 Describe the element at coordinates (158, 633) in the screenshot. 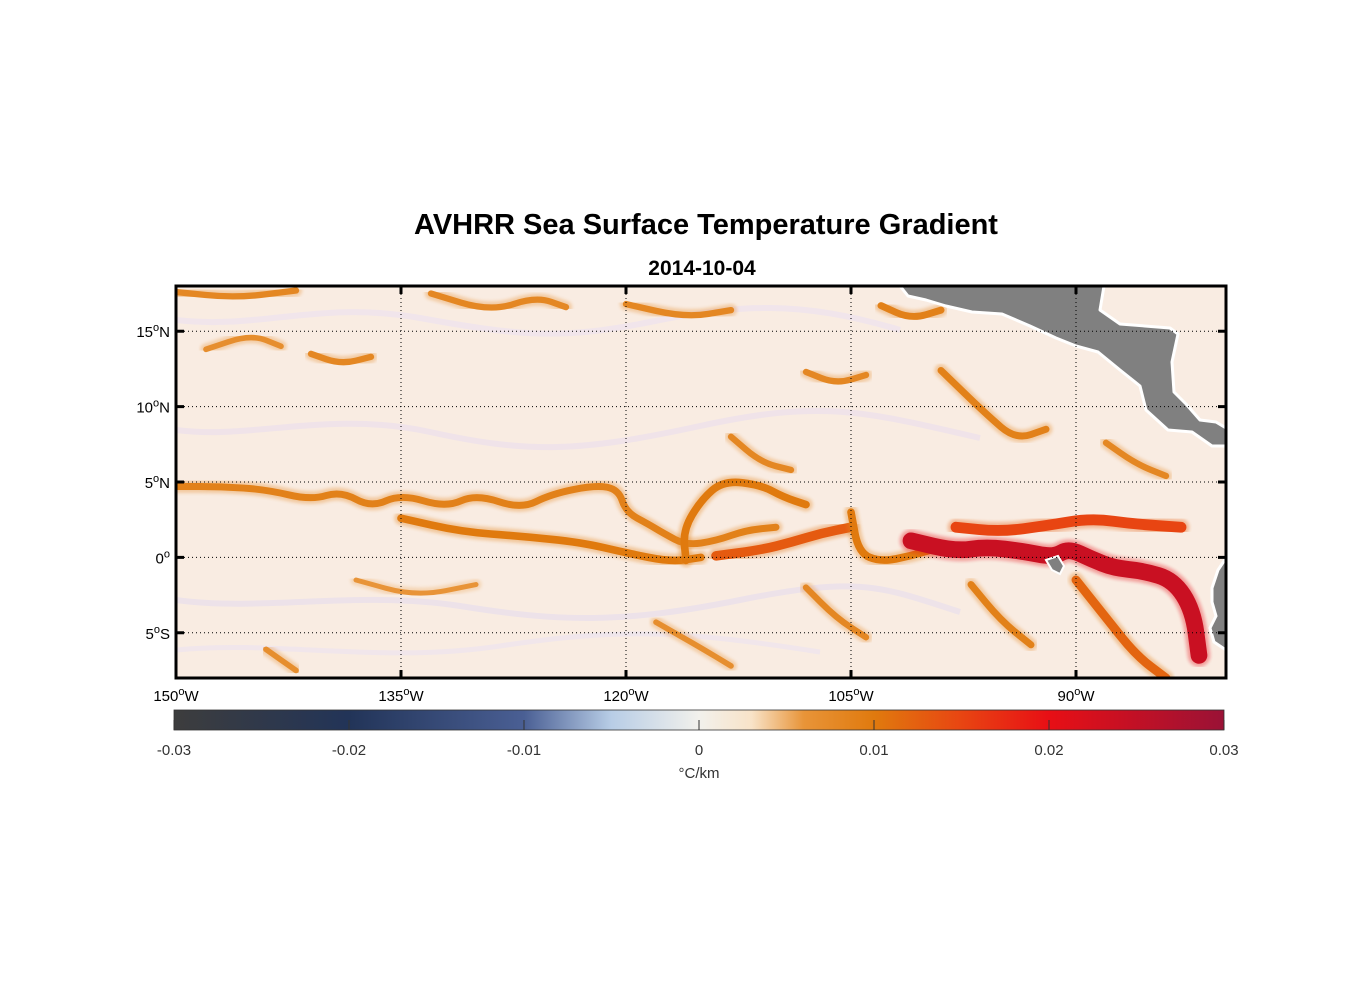

I see `lat-tick-label: 5oS` at that location.